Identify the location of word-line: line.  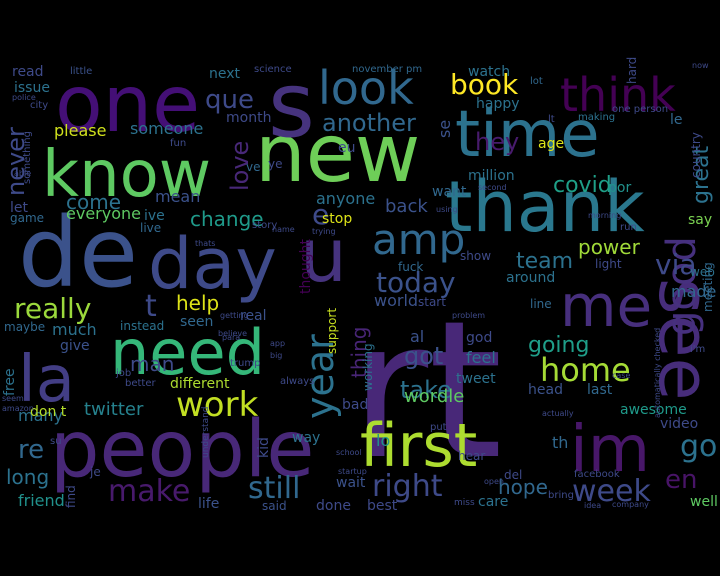
(541, 304).